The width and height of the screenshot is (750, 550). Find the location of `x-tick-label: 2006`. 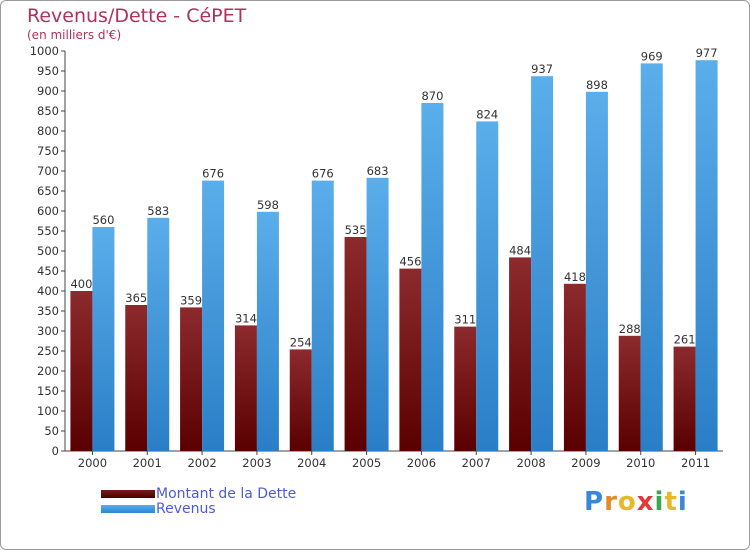

x-tick-label: 2006 is located at coordinates (421, 463).